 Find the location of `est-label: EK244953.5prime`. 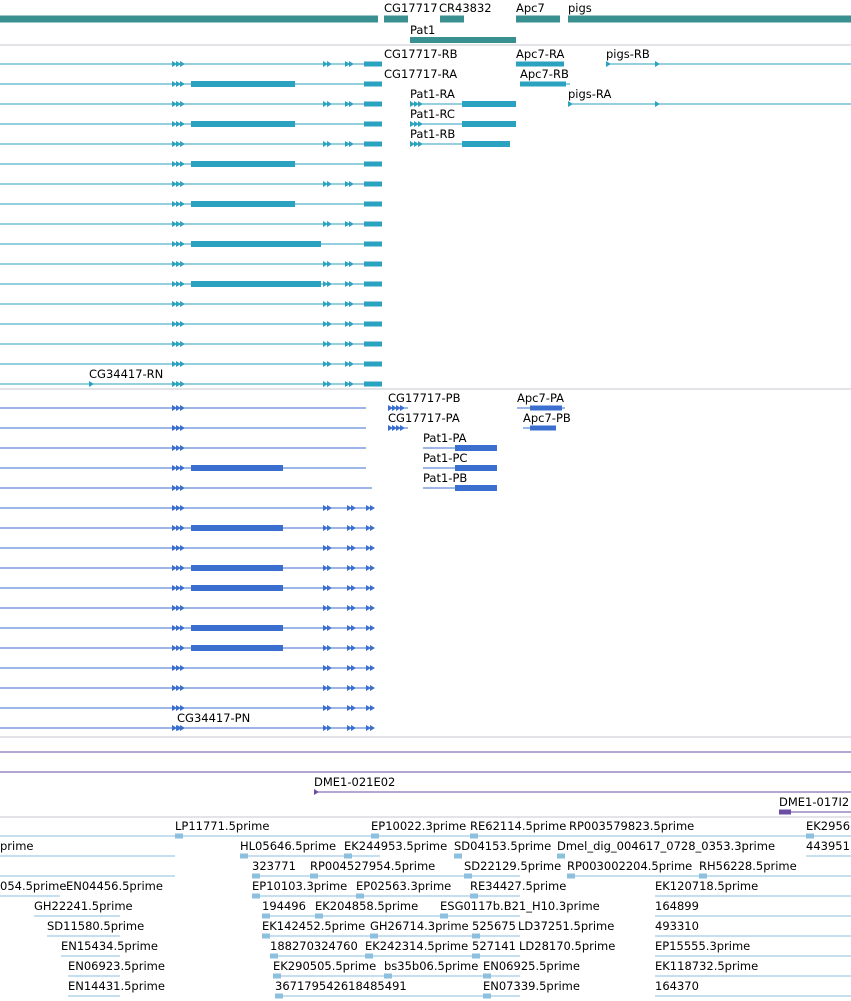

est-label: EK244953.5prime is located at coordinates (395, 846).